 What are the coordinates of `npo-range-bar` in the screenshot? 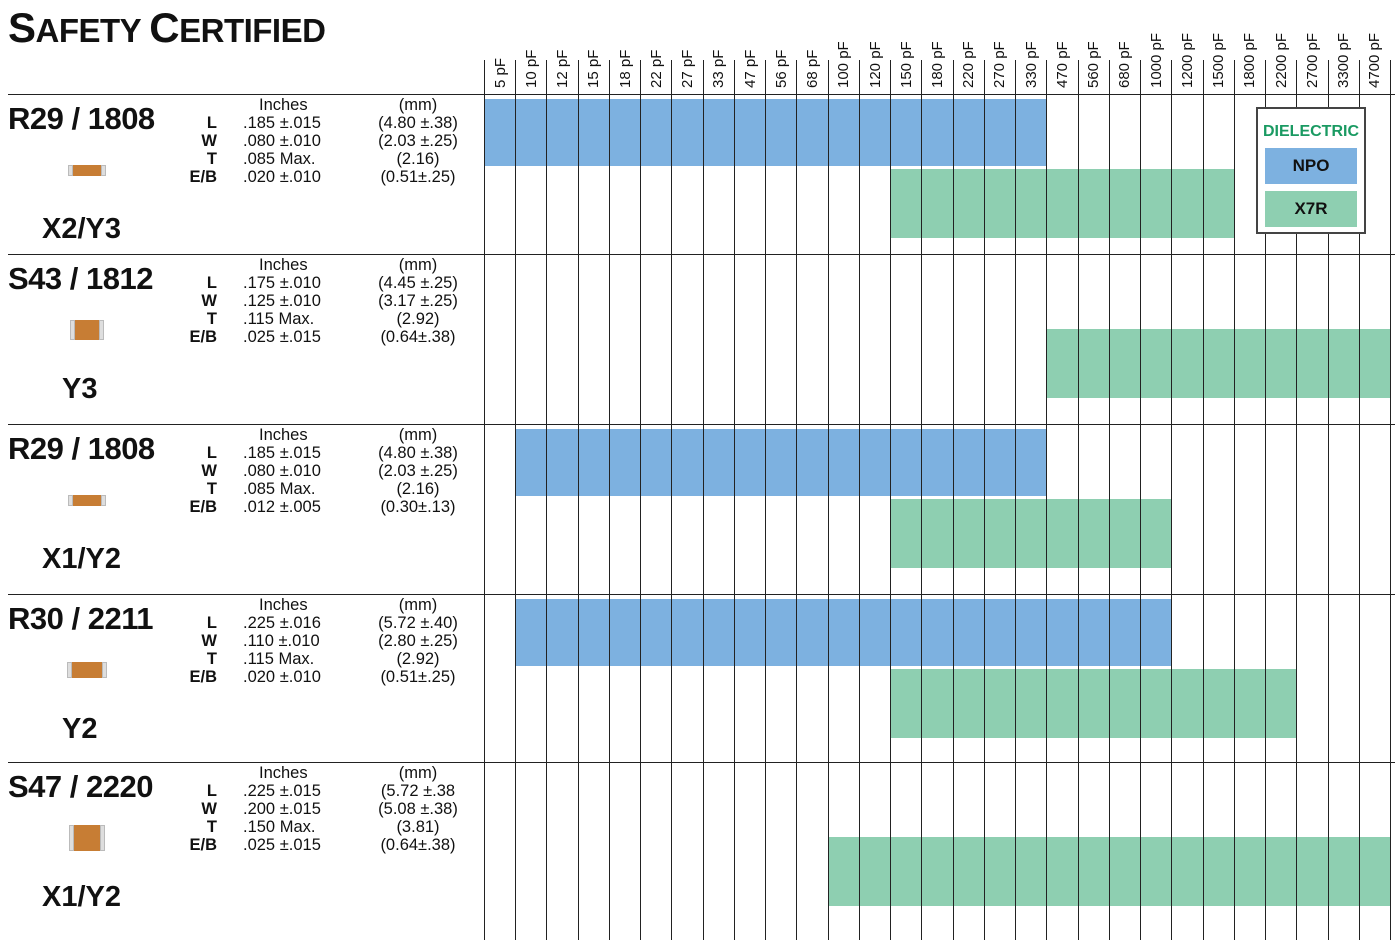 It's located at (780, 462).